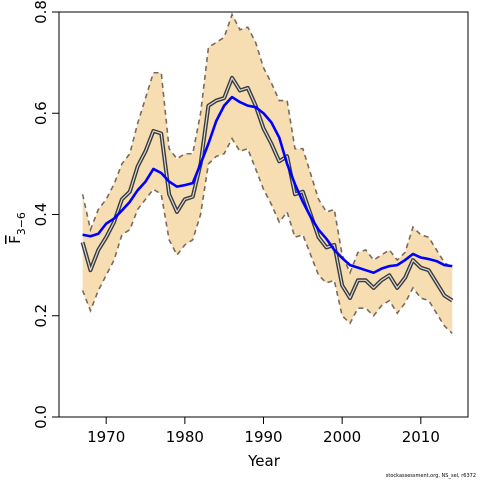  I want to click on y-axis-title-subscript: 3−6, so click(21, 223).